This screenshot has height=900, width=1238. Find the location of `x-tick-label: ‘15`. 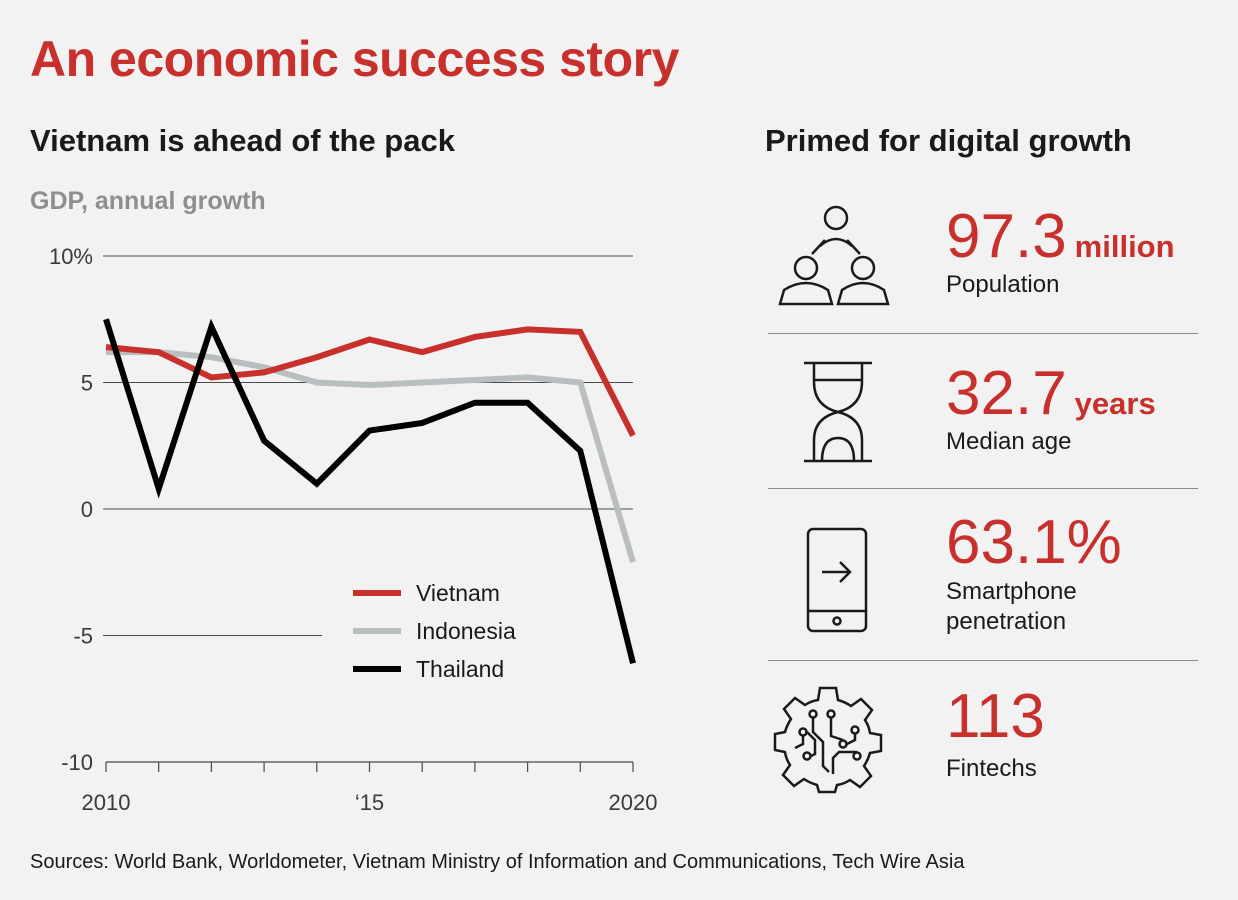

x-tick-label: ‘15 is located at coordinates (369, 802).